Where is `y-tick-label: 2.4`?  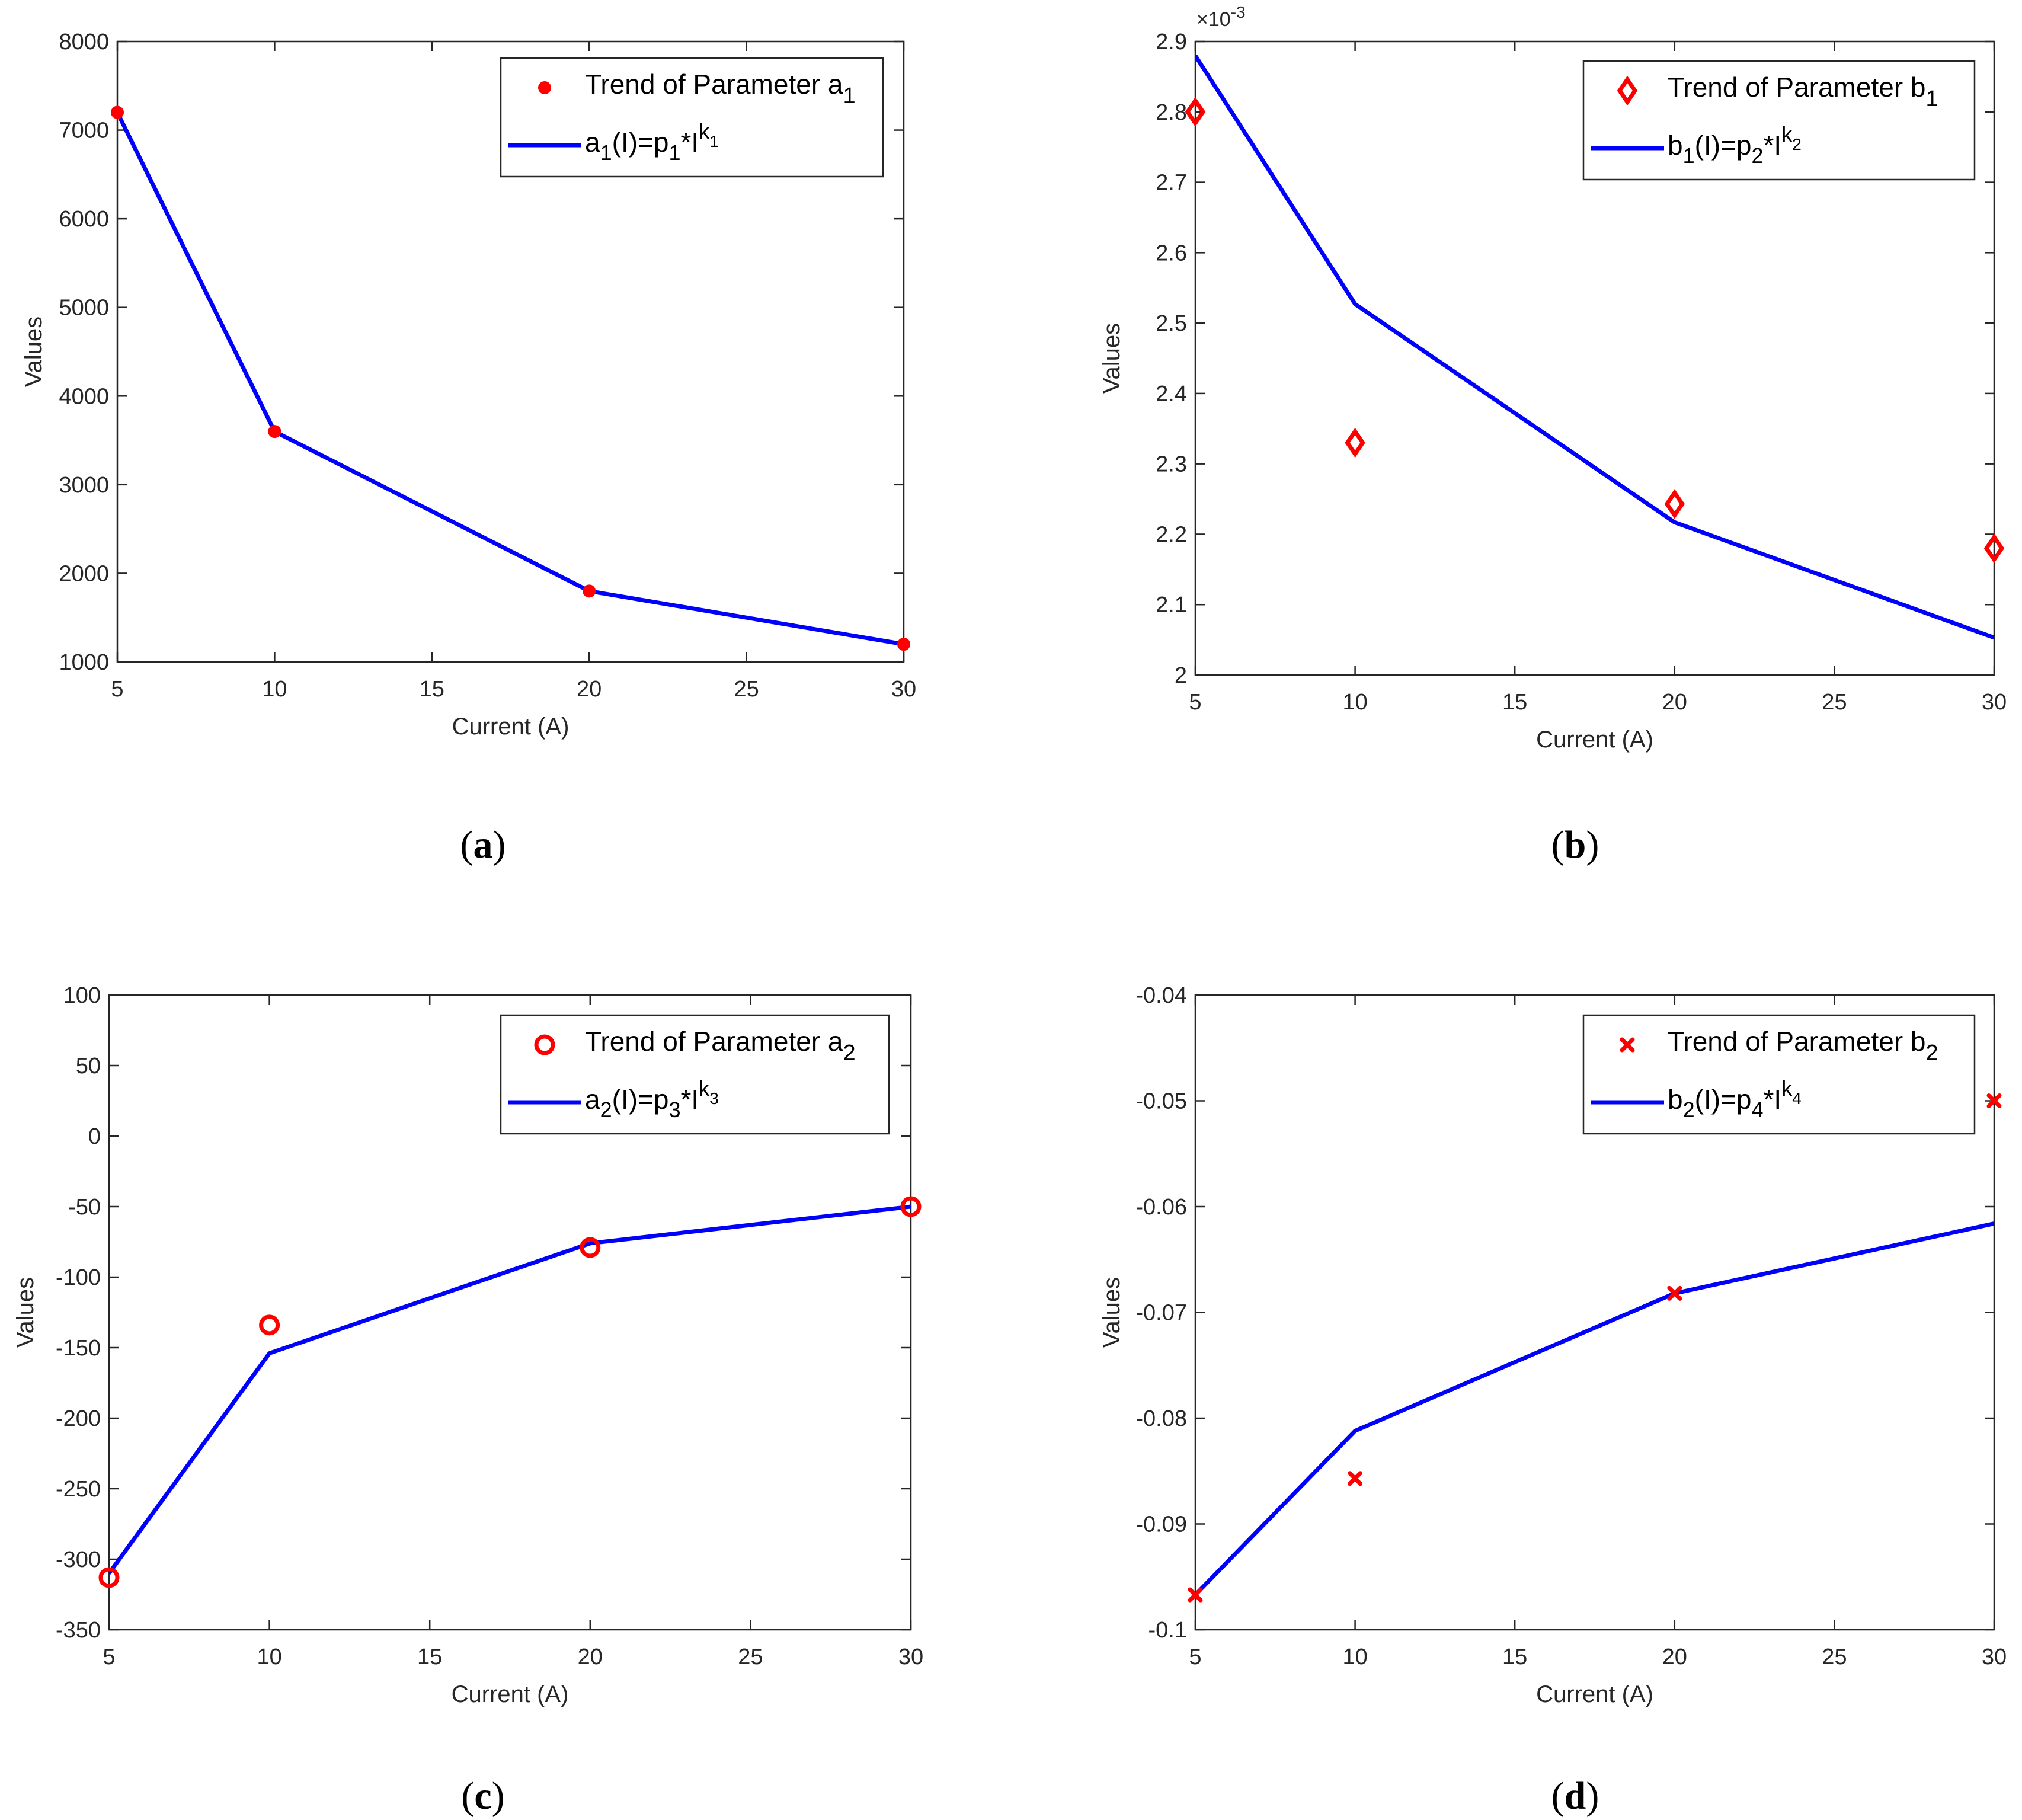
y-tick-label: 2.4 is located at coordinates (1171, 394).